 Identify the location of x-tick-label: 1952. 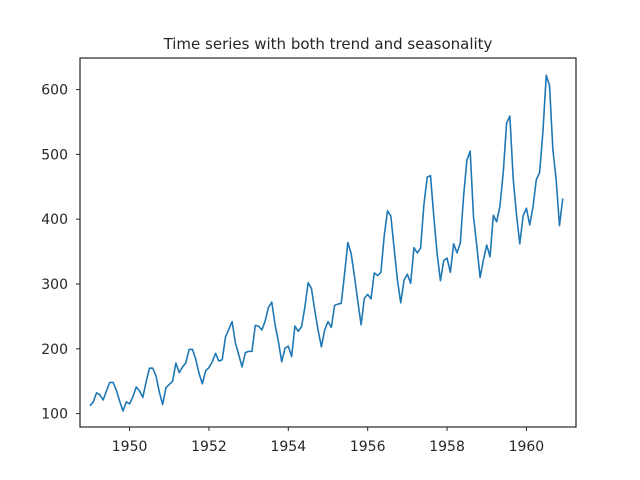
(209, 447).